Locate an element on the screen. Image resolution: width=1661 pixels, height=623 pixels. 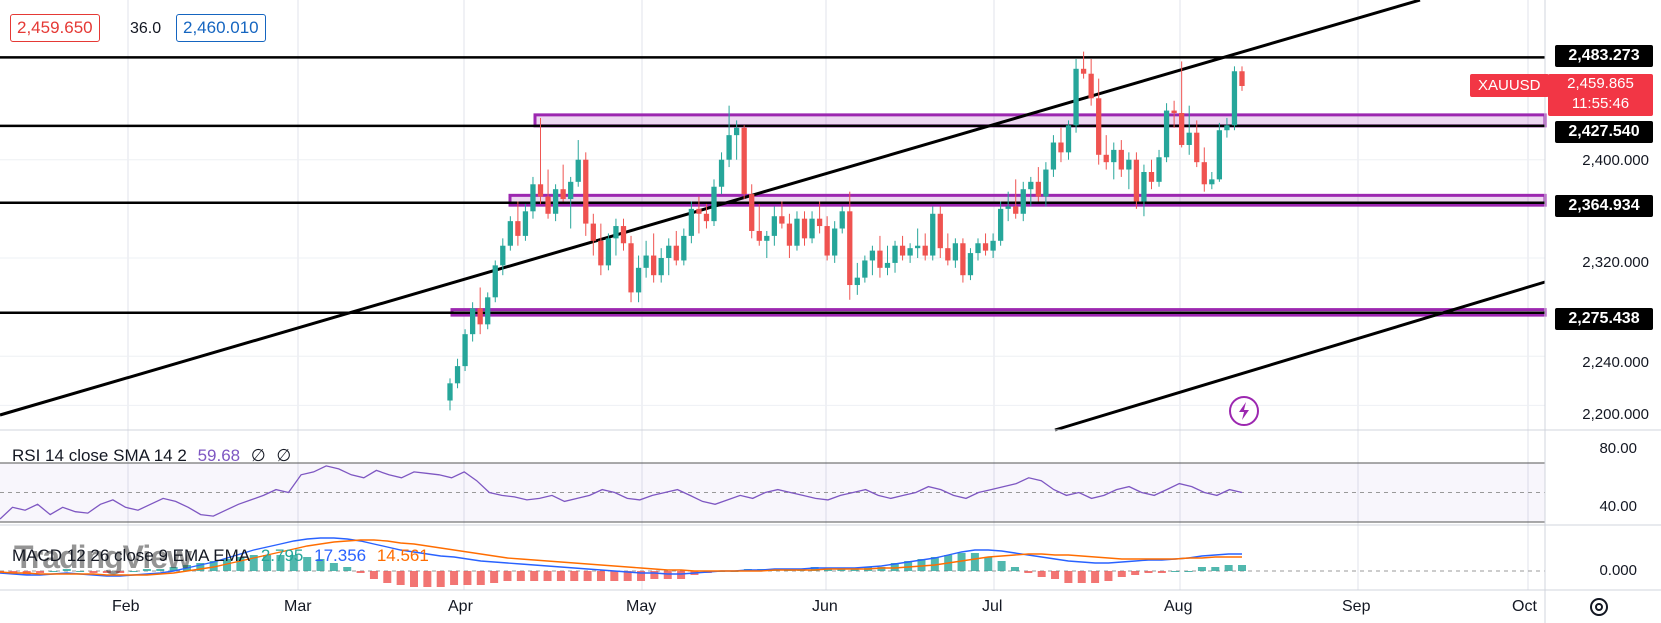
rsi-line is located at coordinates (621, 492).